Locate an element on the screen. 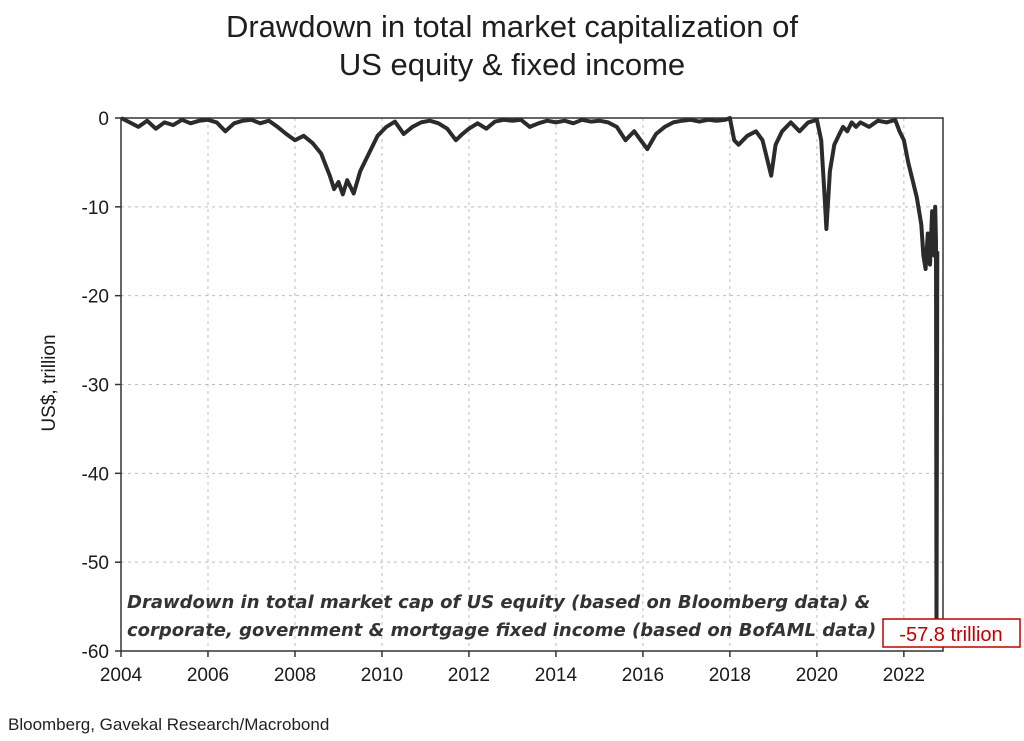 The height and width of the screenshot is (741, 1024). x-tick-label: 2012 is located at coordinates (469, 675).